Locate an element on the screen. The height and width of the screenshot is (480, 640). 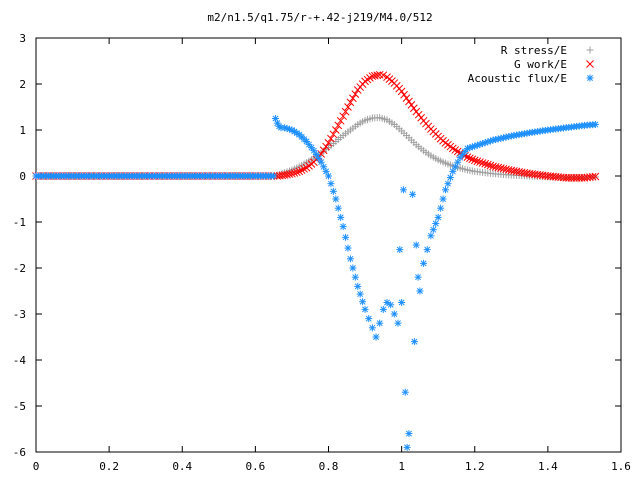
chart-title: m2/n1.5/q1.75/r-+.42-j219/M4.0/512 is located at coordinates (319, 17).